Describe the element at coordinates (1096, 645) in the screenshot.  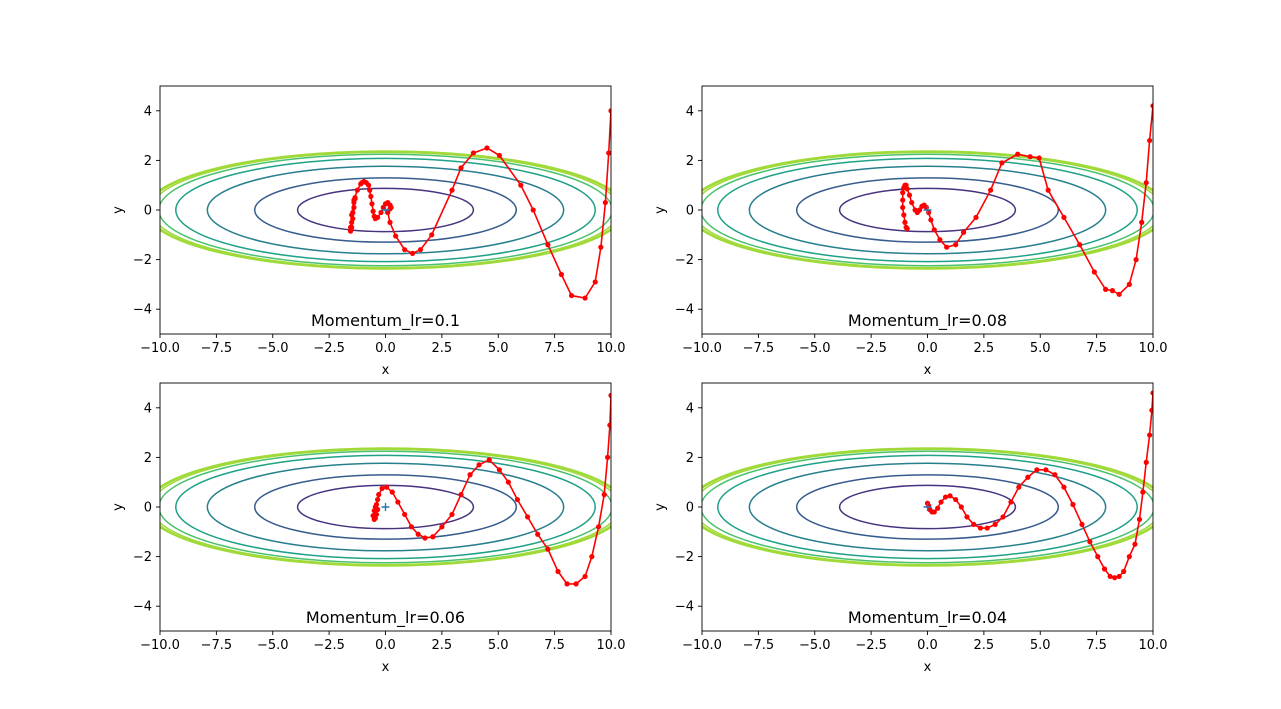
I see `x-tick-label: 7.5` at that location.